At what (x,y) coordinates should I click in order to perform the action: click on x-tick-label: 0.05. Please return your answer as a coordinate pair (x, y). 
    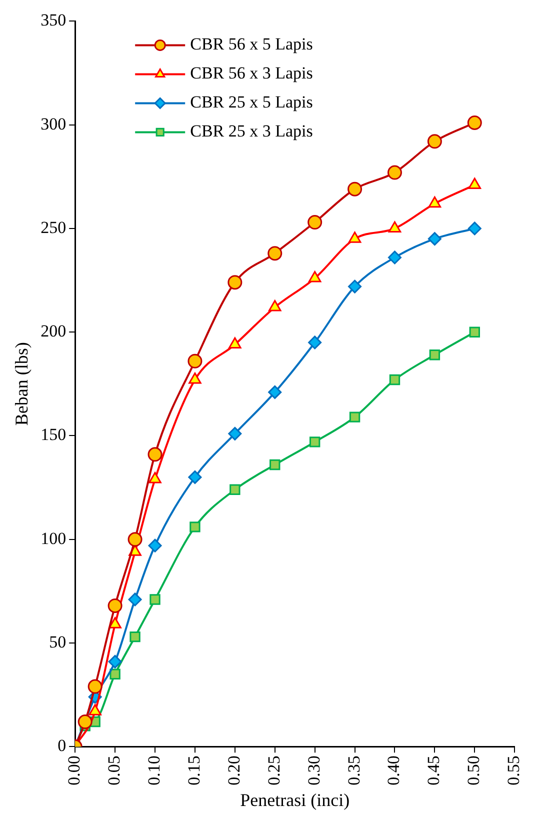
    Looking at the image, I should click on (114, 771).